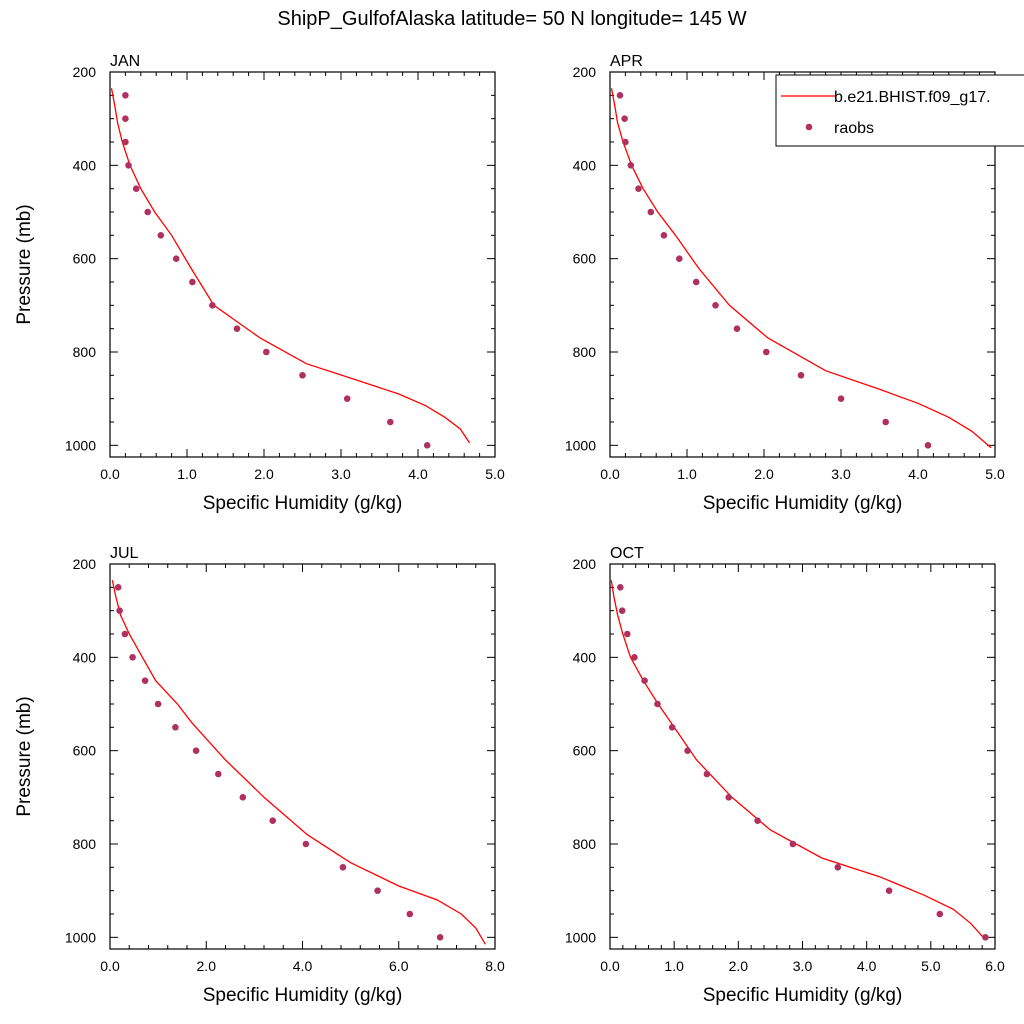 This screenshot has height=1024, width=1024. I want to click on x-tick-label: 8.0, so click(495, 966).